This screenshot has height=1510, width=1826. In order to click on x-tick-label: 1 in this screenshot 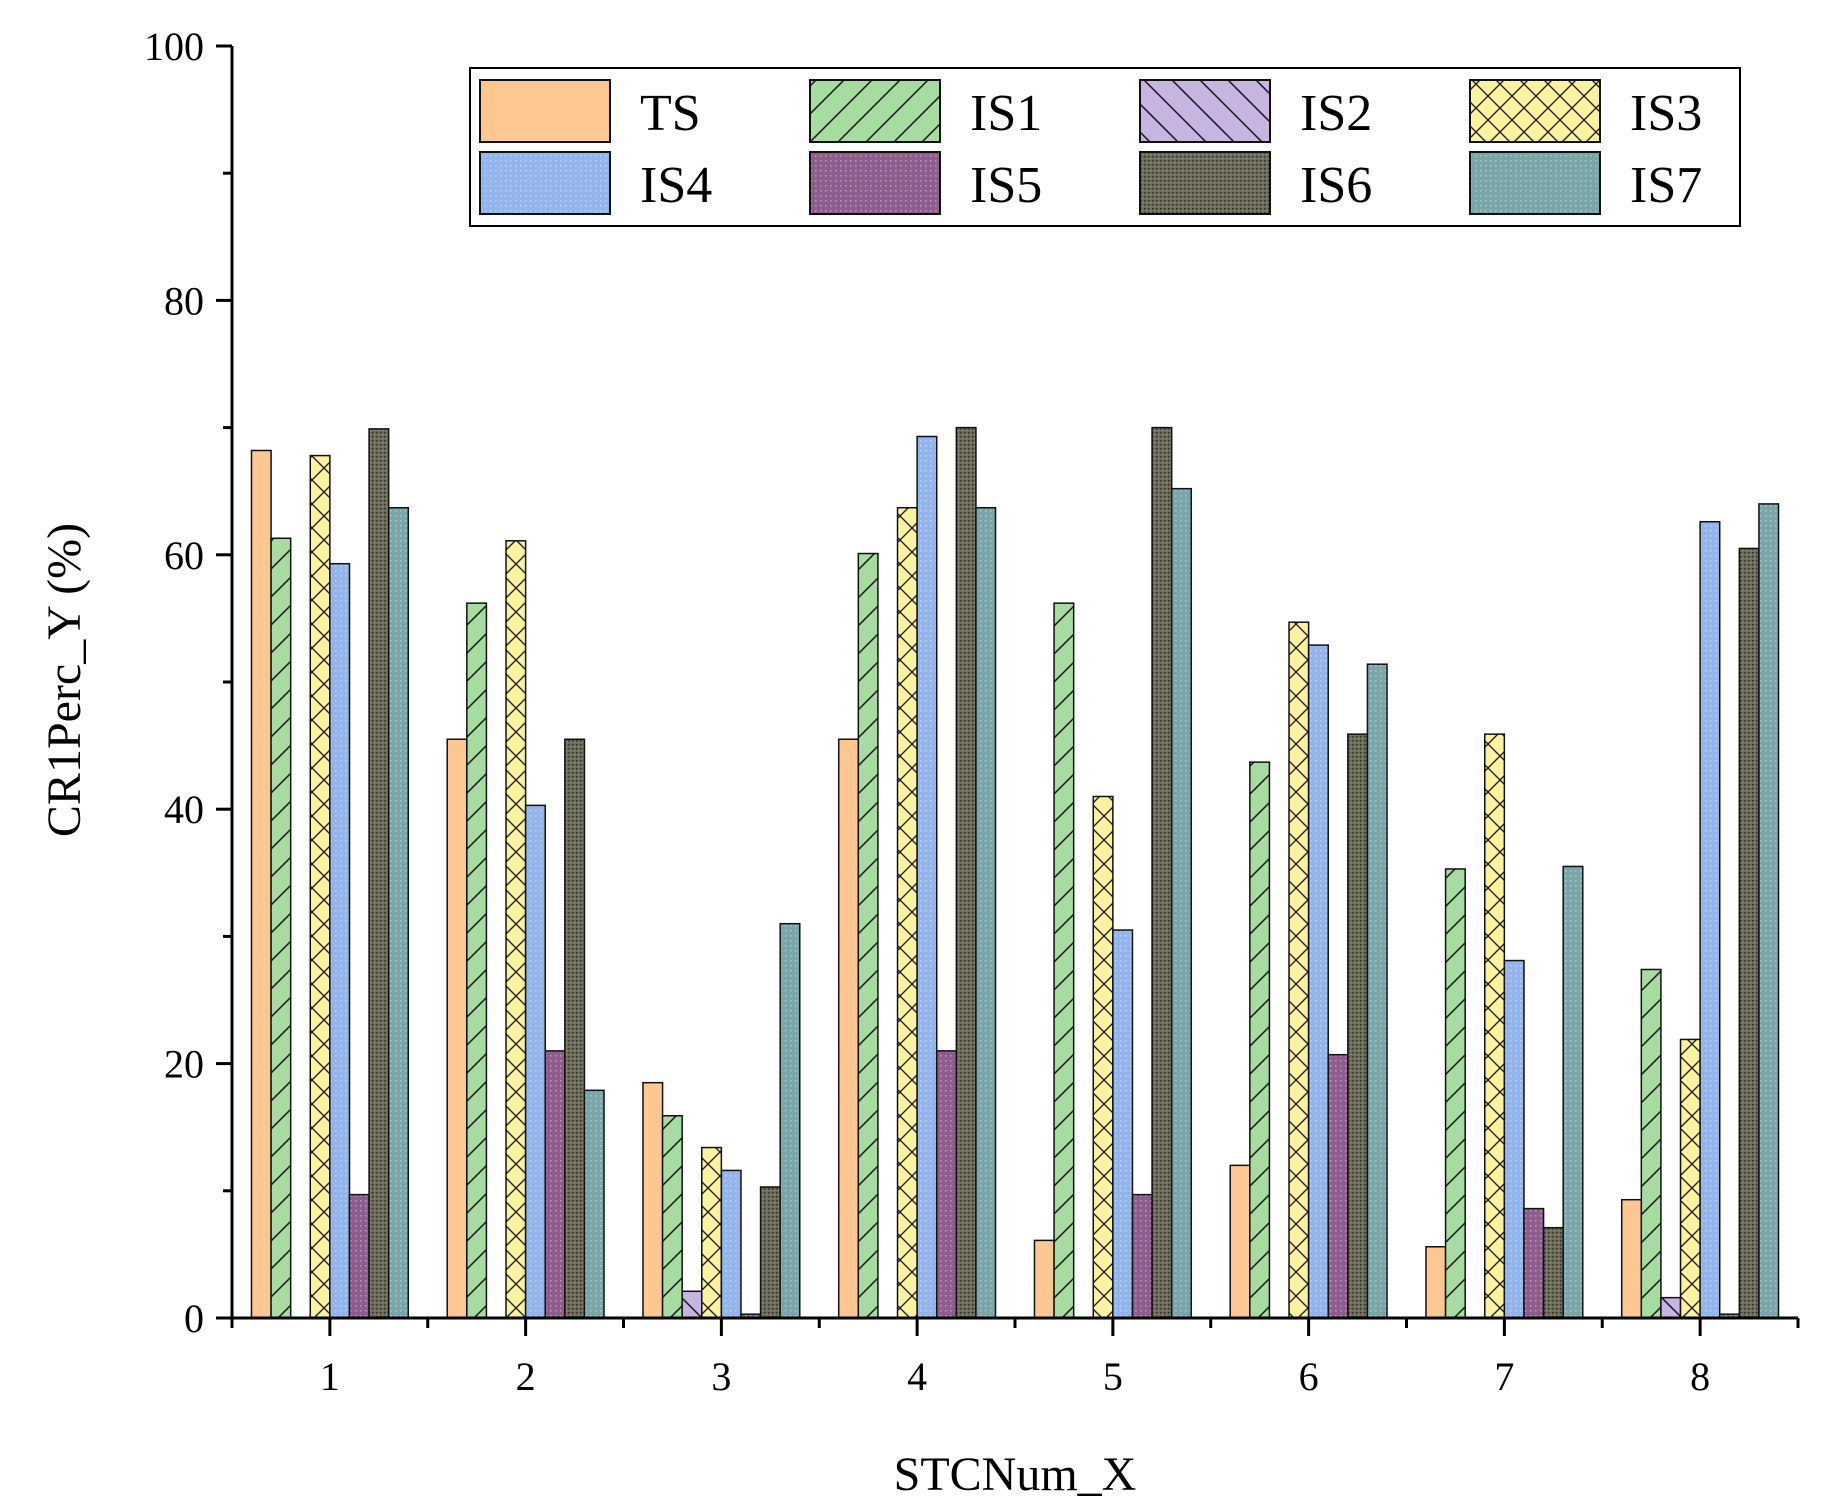, I will do `click(330, 1376)`.